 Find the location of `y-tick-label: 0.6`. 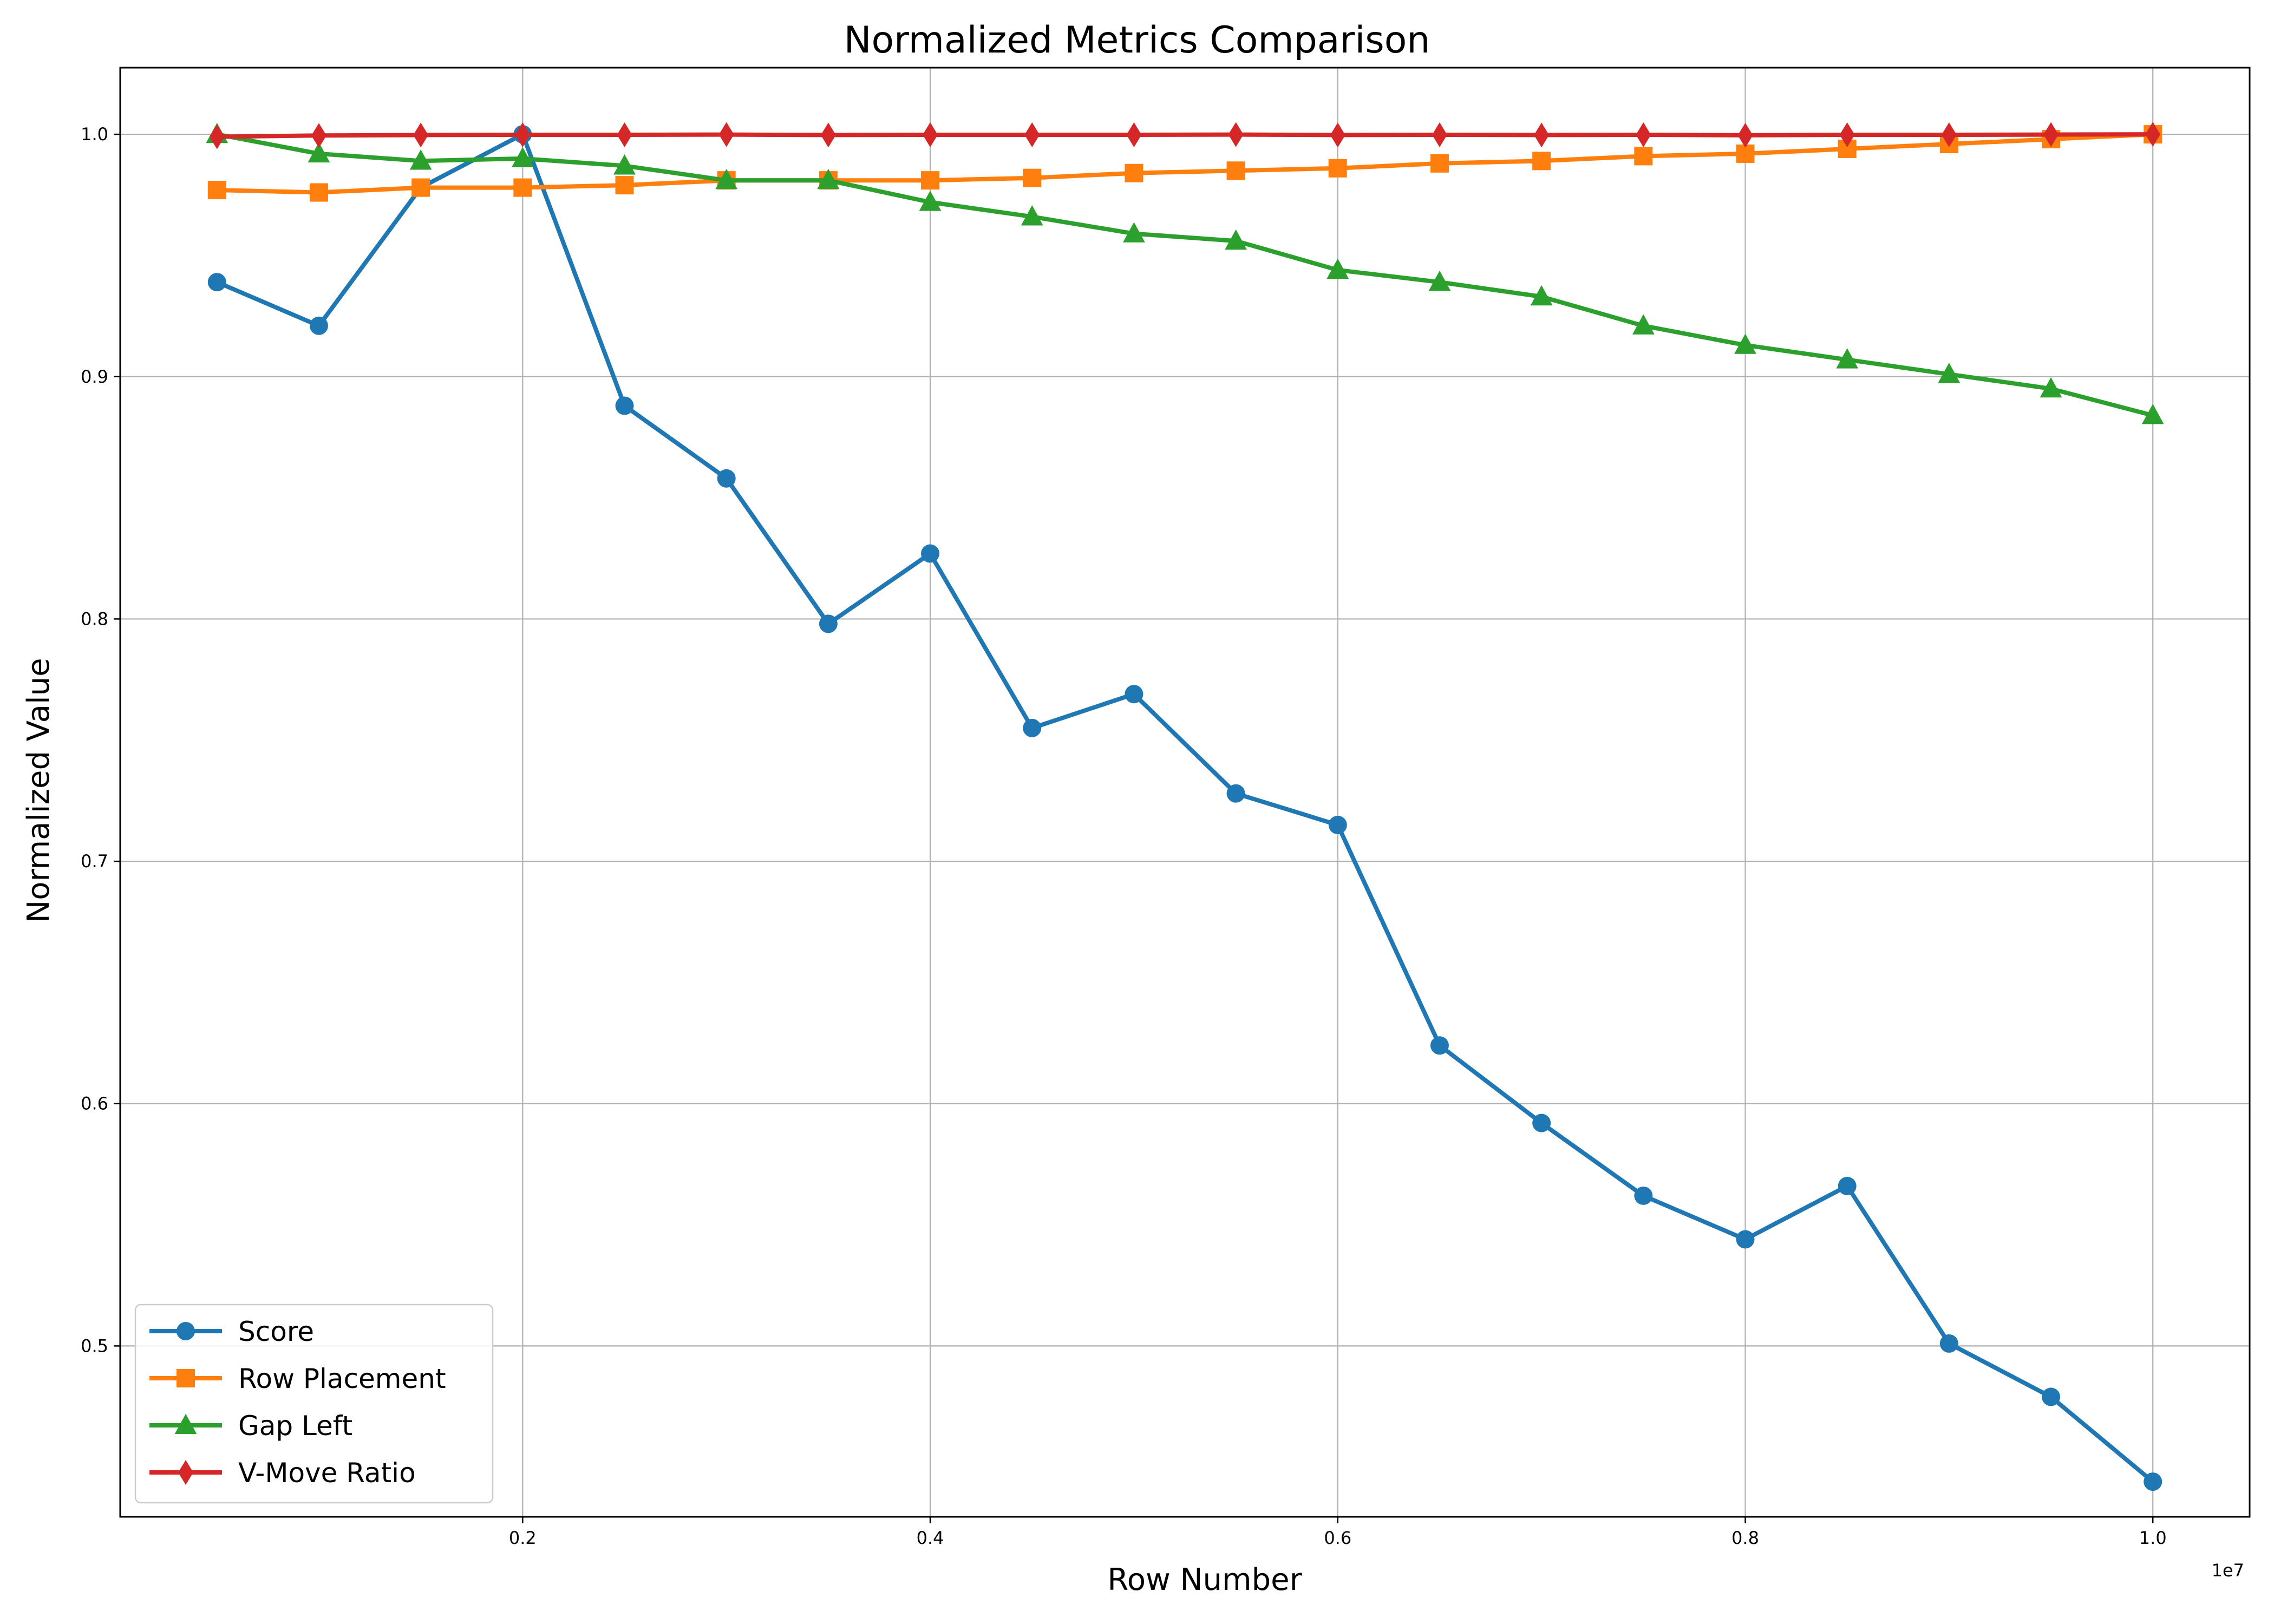

y-tick-label: 0.6 is located at coordinates (95, 1103).